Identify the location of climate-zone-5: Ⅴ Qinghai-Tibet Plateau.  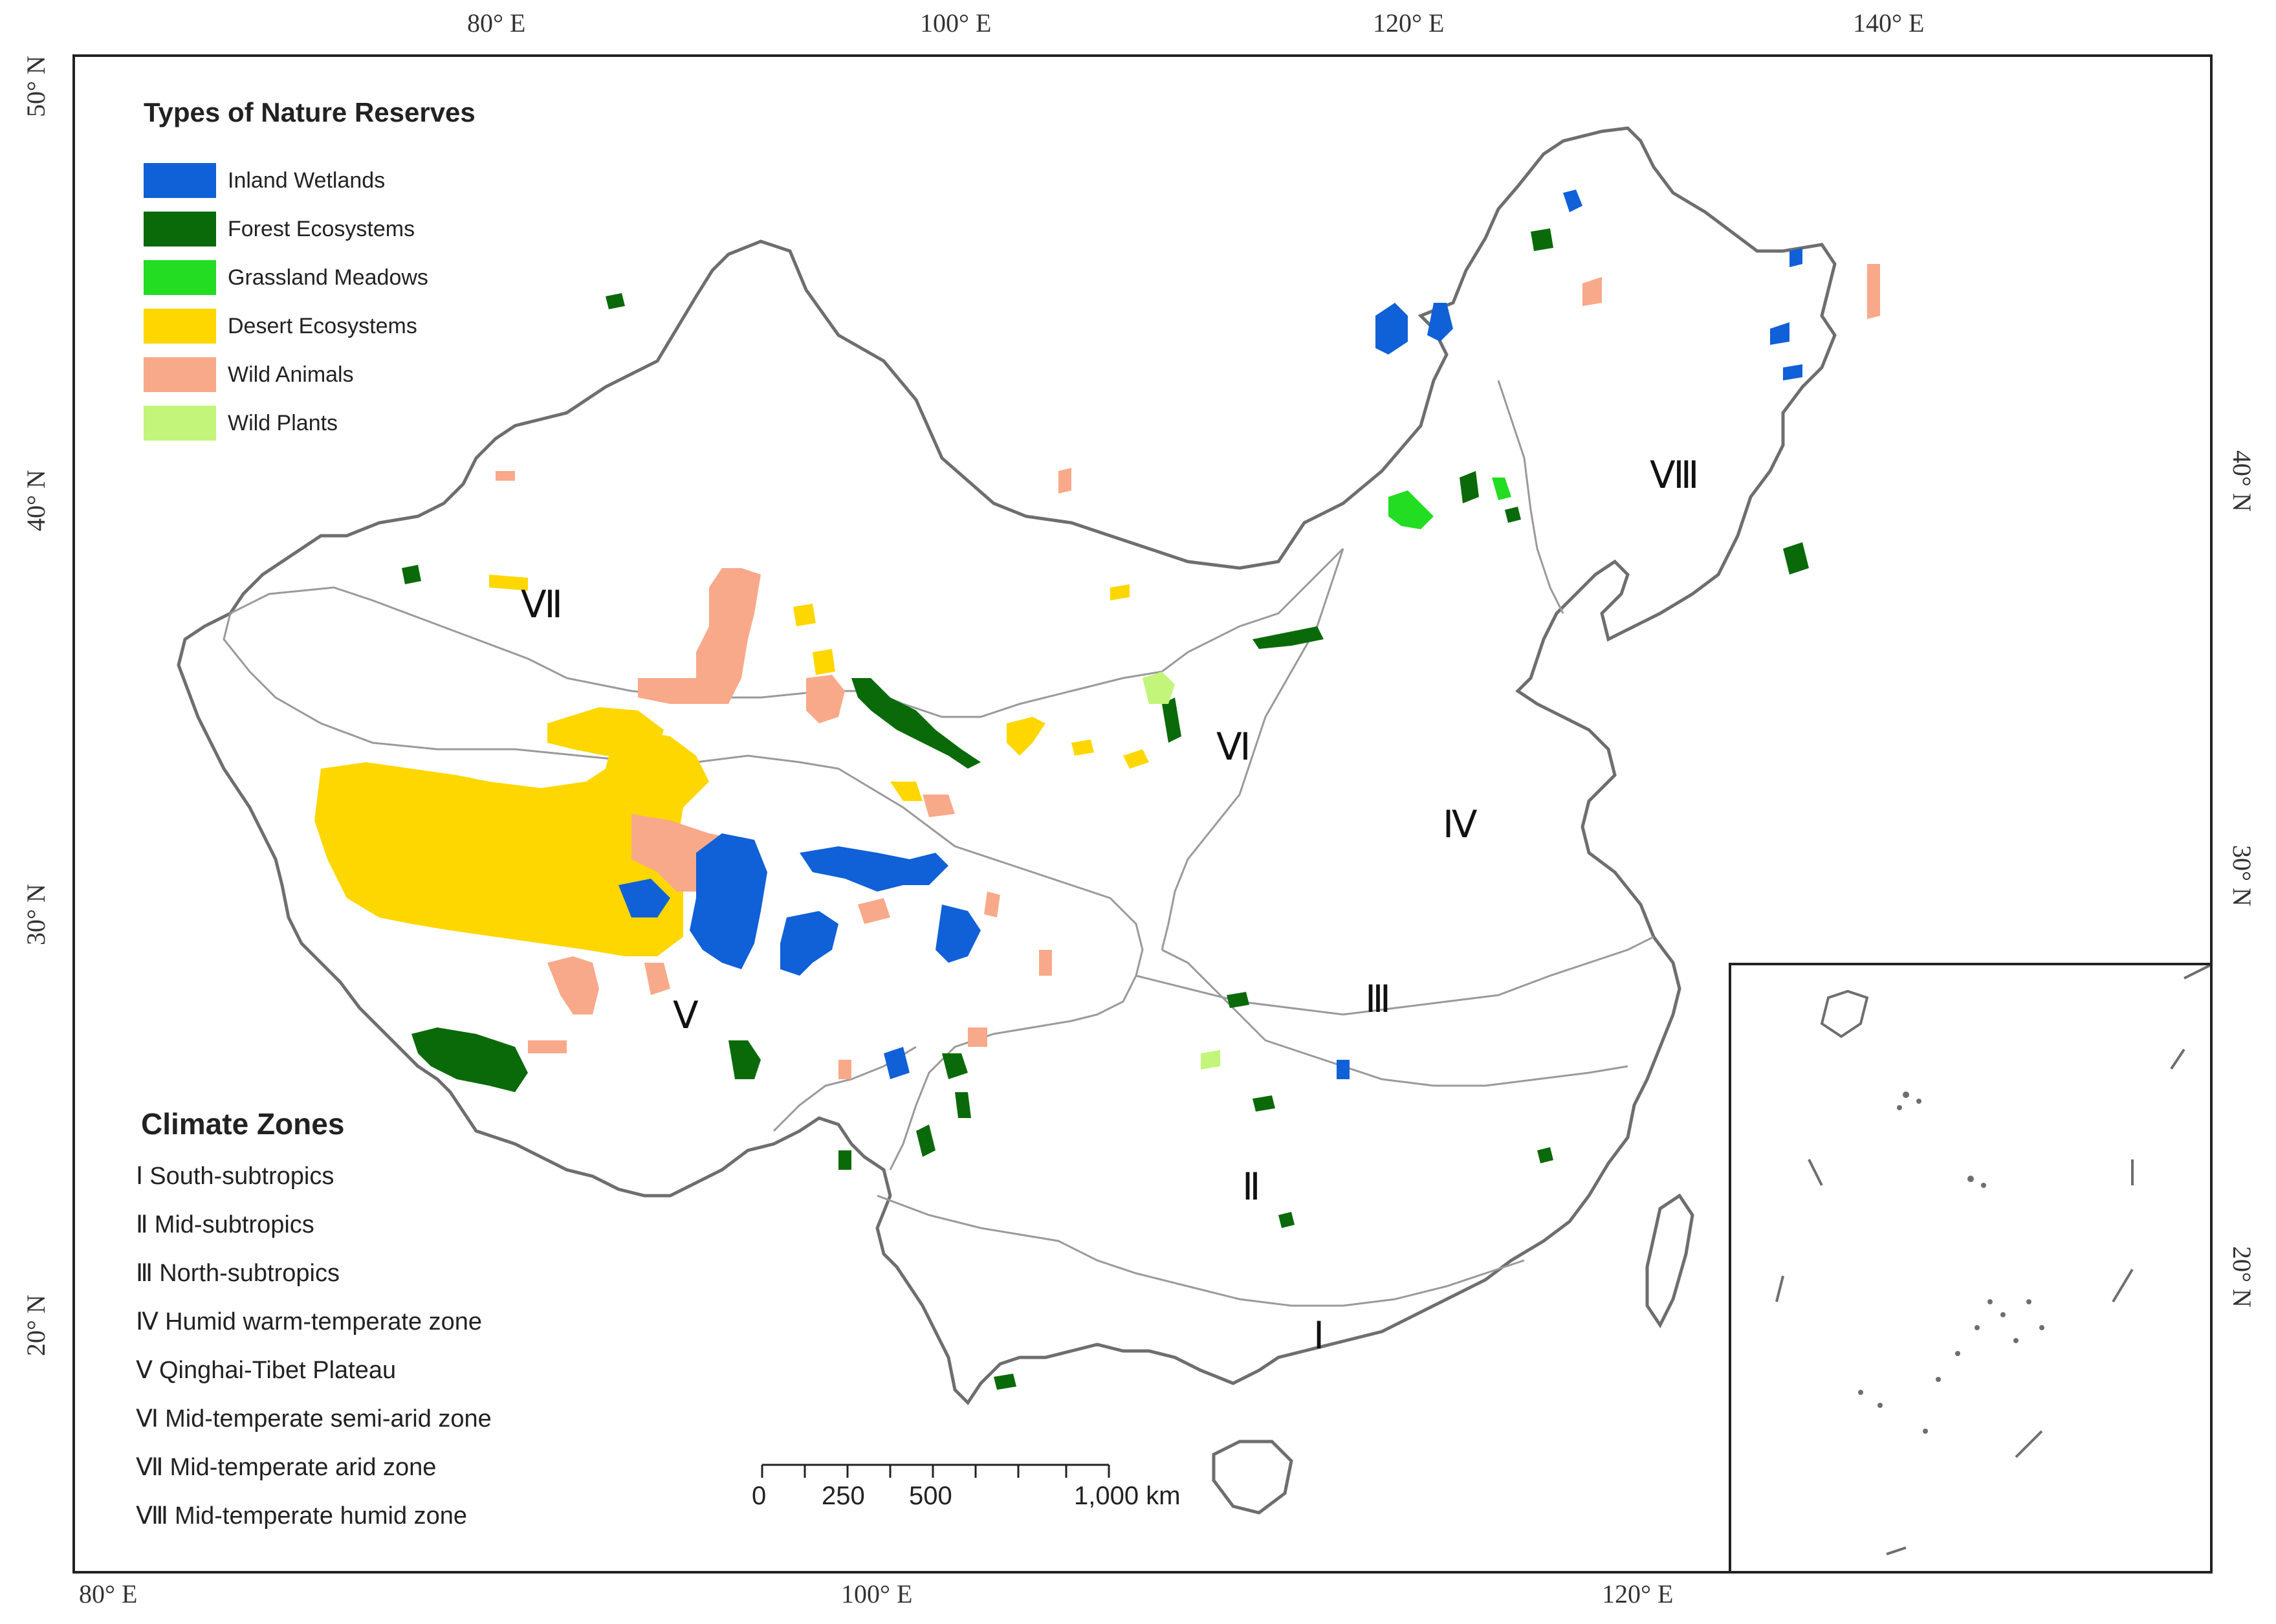
(266, 1370).